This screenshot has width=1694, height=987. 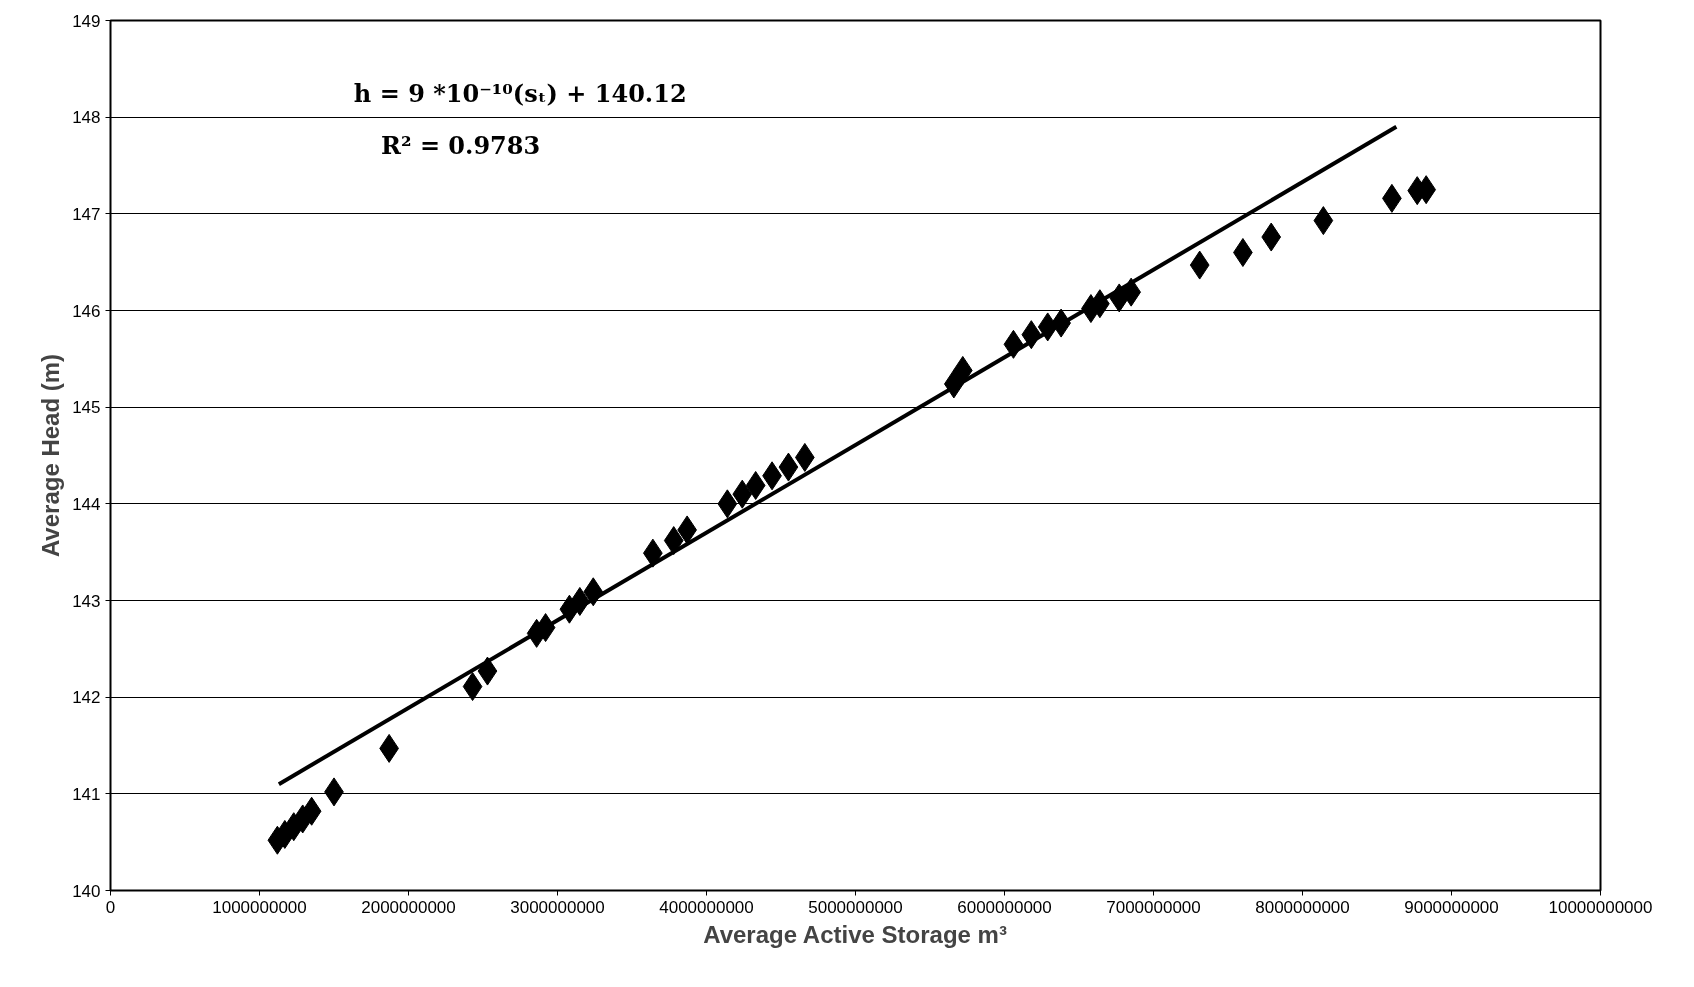 I want to click on x-tick-label: 6000000000, so click(x=1004, y=907).